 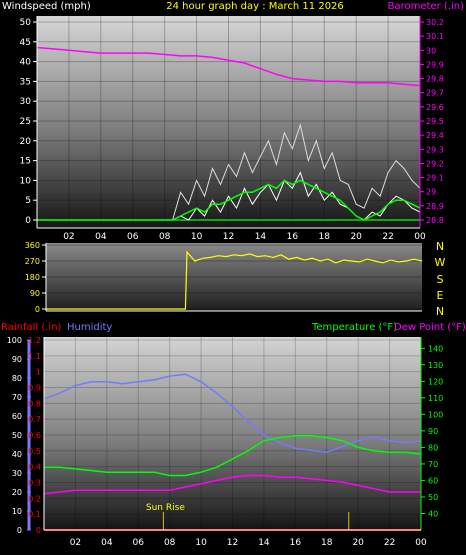 What do you see at coordinates (28, 201) in the screenshot?
I see `wind-y-tick-label: 5` at bounding box center [28, 201].